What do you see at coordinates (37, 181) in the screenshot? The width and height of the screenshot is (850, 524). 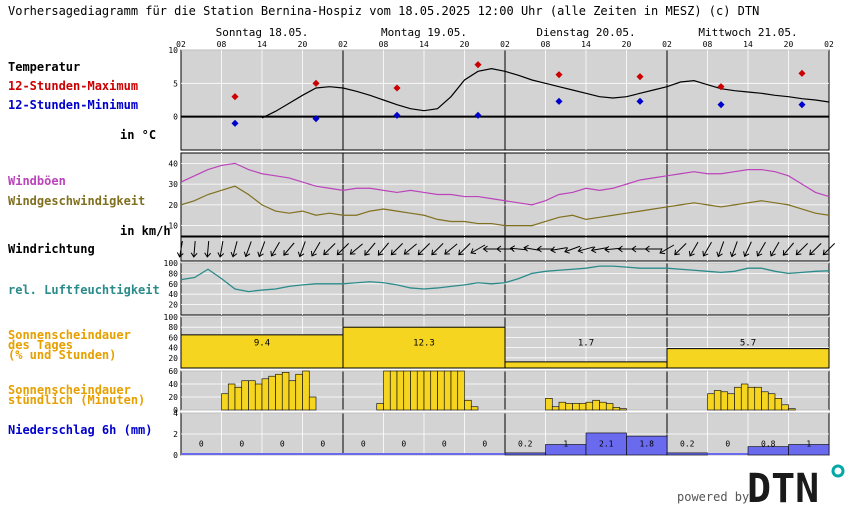 I see `gust-legend: Windböen` at bounding box center [37, 181].